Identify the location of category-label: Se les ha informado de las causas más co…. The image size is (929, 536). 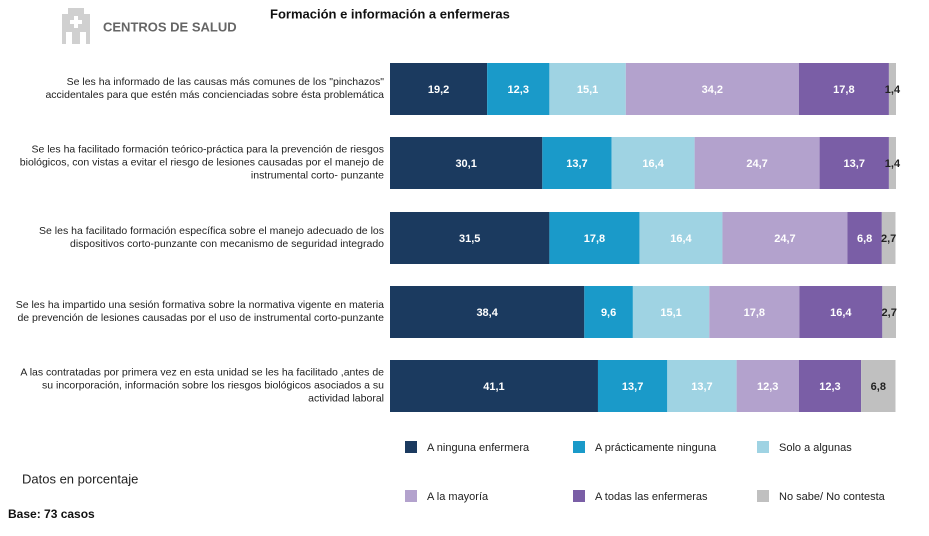
(214, 88).